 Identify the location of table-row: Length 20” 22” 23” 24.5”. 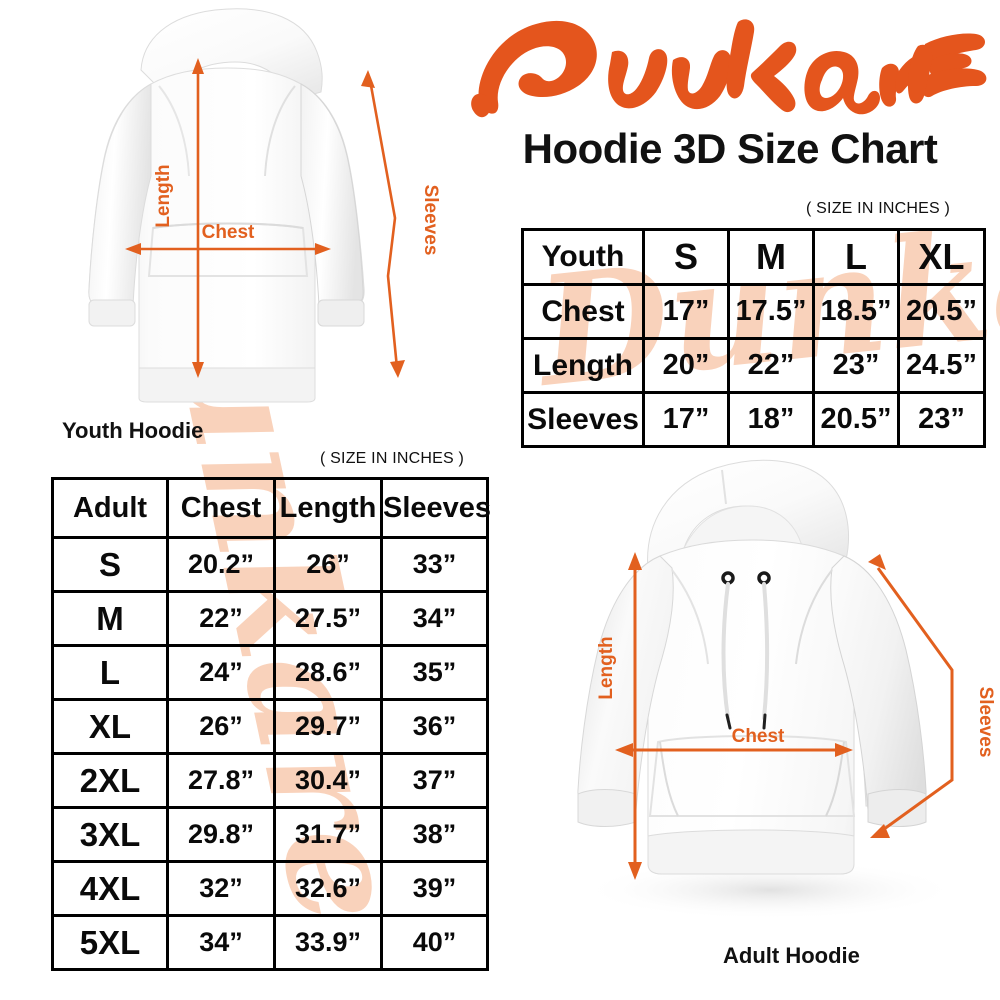
(753, 365).